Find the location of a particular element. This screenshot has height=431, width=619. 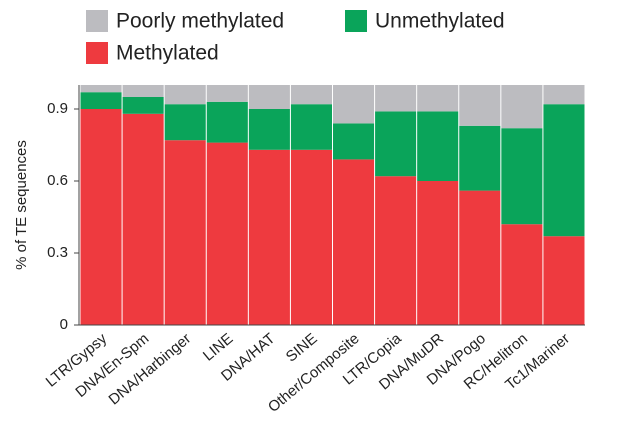

y-tick-label: 0.3 is located at coordinates (57, 252).